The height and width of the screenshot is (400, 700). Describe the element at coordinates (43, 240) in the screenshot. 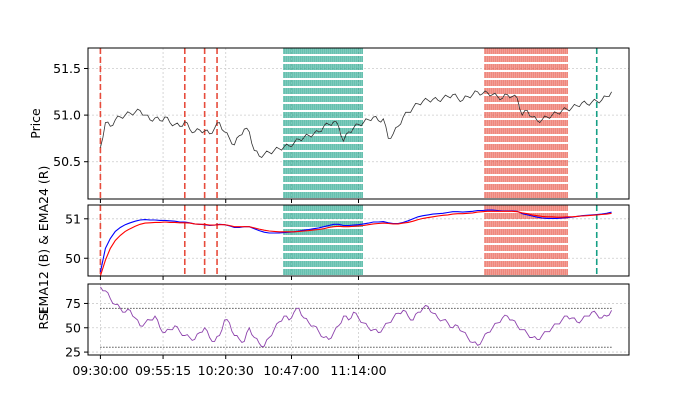

I see `ema-axis-title: EMA12 (B) & EMA24 (R)` at that location.